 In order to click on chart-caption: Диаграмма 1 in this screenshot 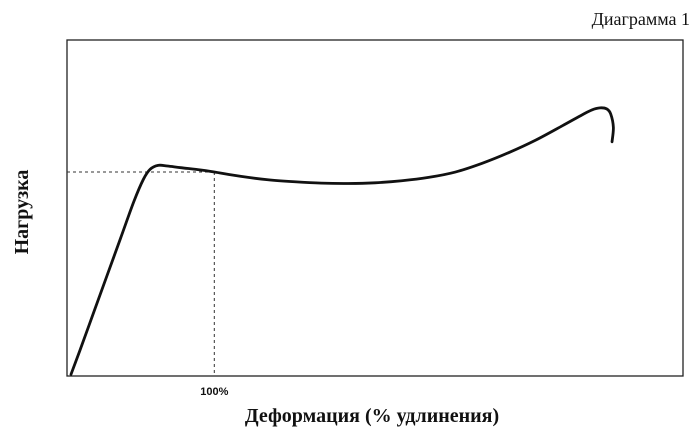, I will do `click(641, 19)`.